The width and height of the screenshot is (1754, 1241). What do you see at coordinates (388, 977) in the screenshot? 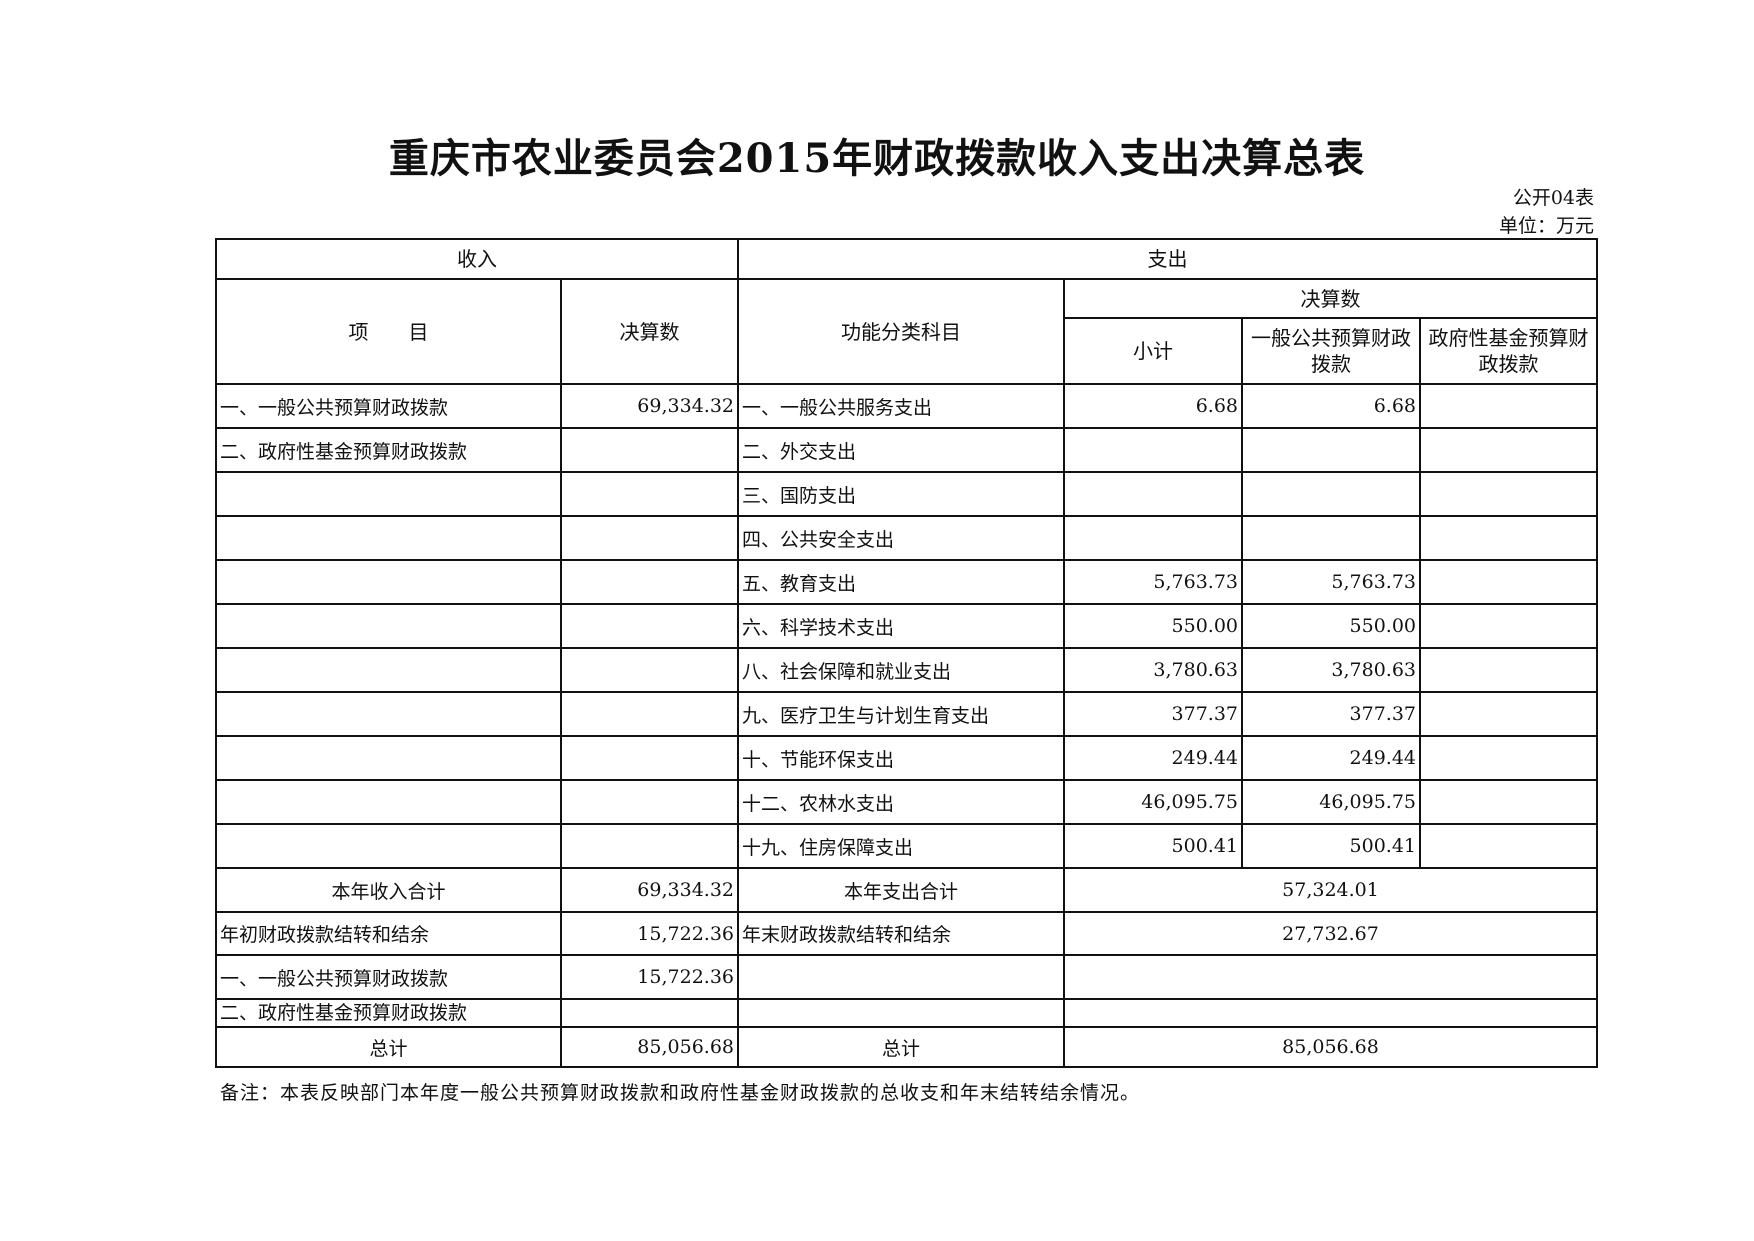
I see `begin-general-label: 一、一般公共预算财政拨款` at bounding box center [388, 977].